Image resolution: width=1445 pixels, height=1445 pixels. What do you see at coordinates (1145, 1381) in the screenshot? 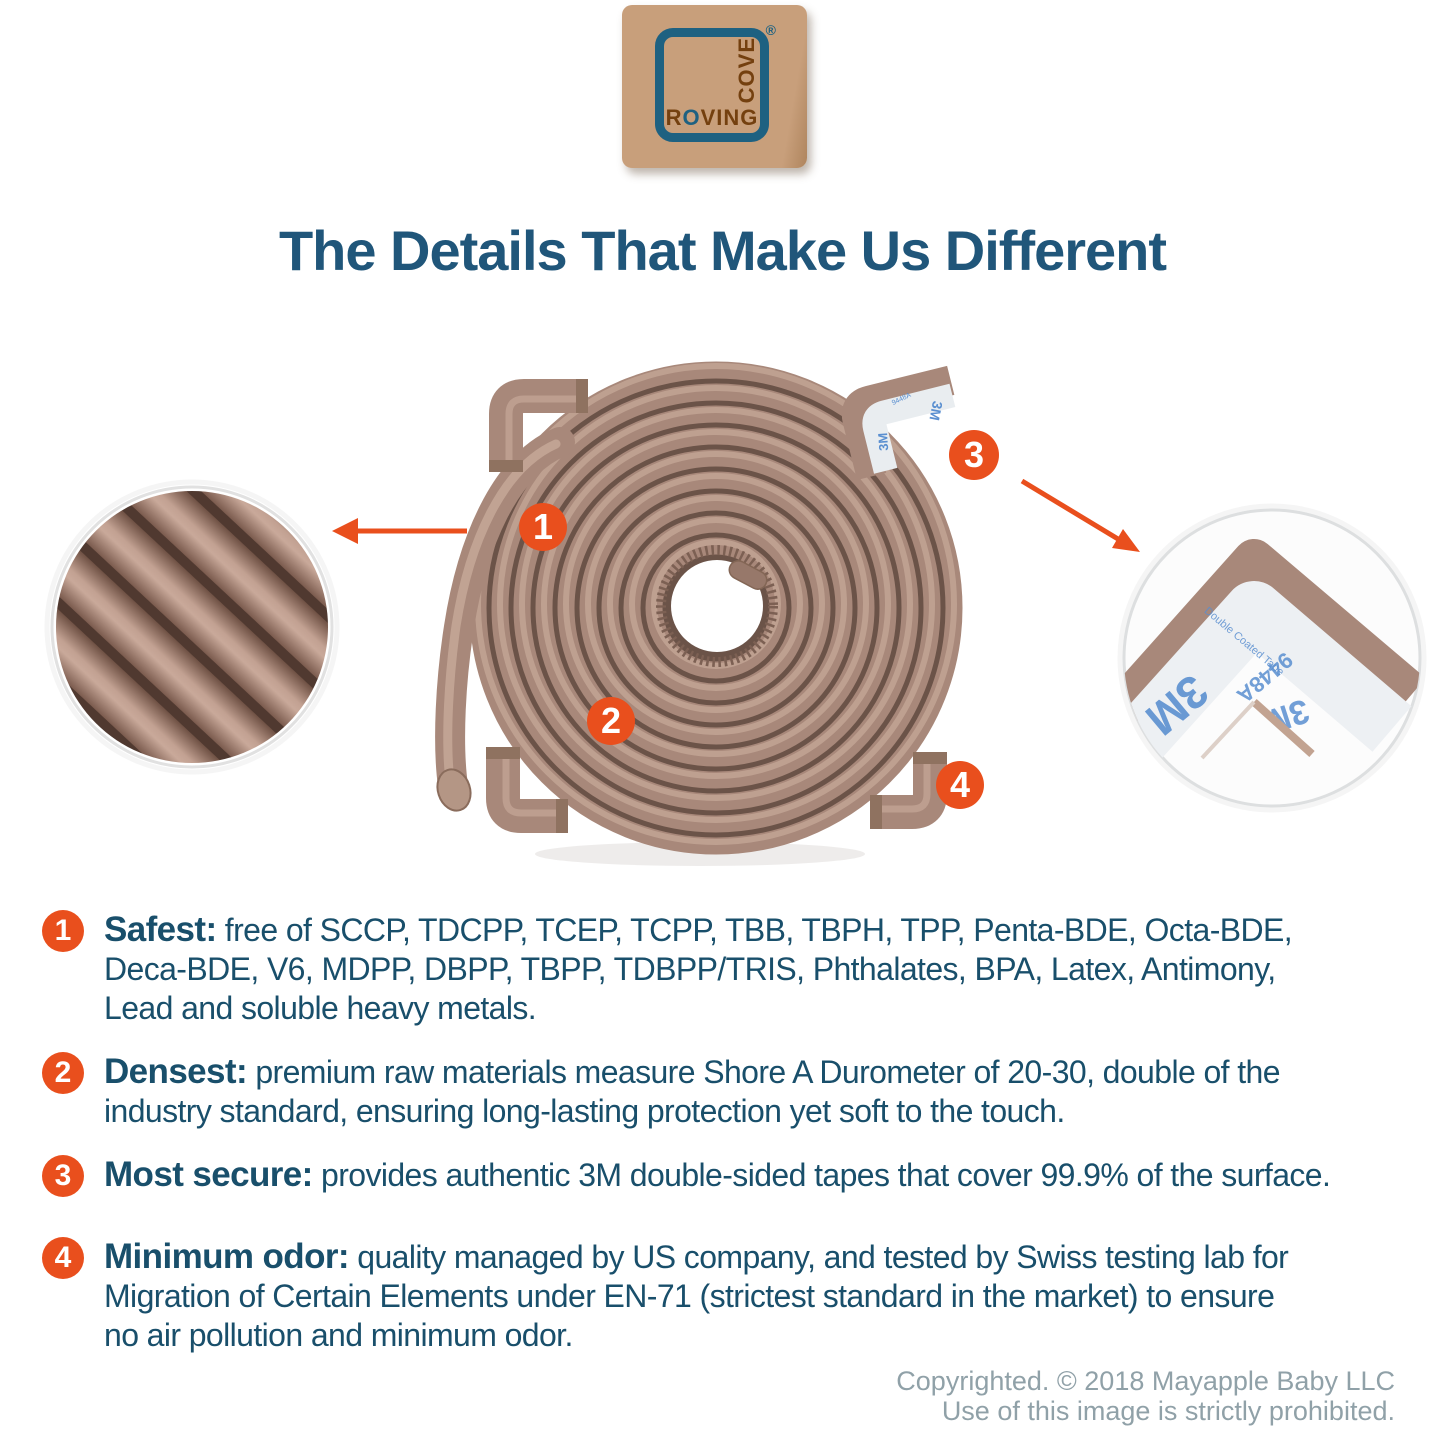
I see `copyright-line-1: Copyrighted. © 2018 Mayapple Baby LLC` at bounding box center [1145, 1381].